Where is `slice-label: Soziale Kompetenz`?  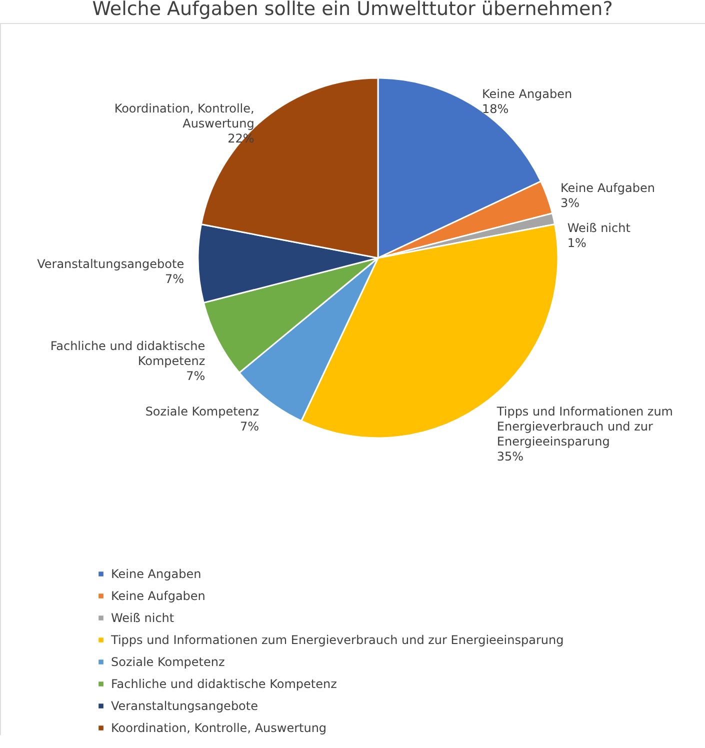 slice-label: Soziale Kompetenz is located at coordinates (202, 411).